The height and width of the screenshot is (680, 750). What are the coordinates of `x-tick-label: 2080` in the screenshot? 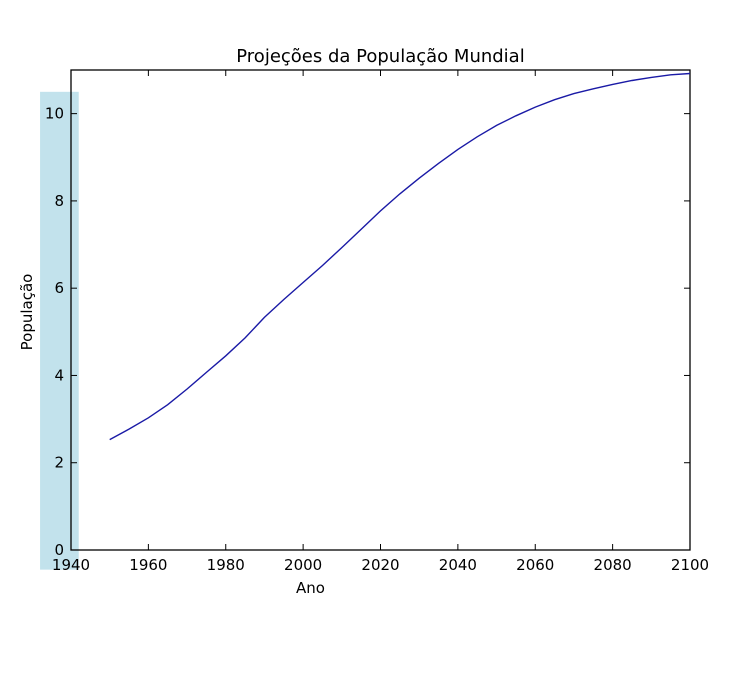 It's located at (613, 565).